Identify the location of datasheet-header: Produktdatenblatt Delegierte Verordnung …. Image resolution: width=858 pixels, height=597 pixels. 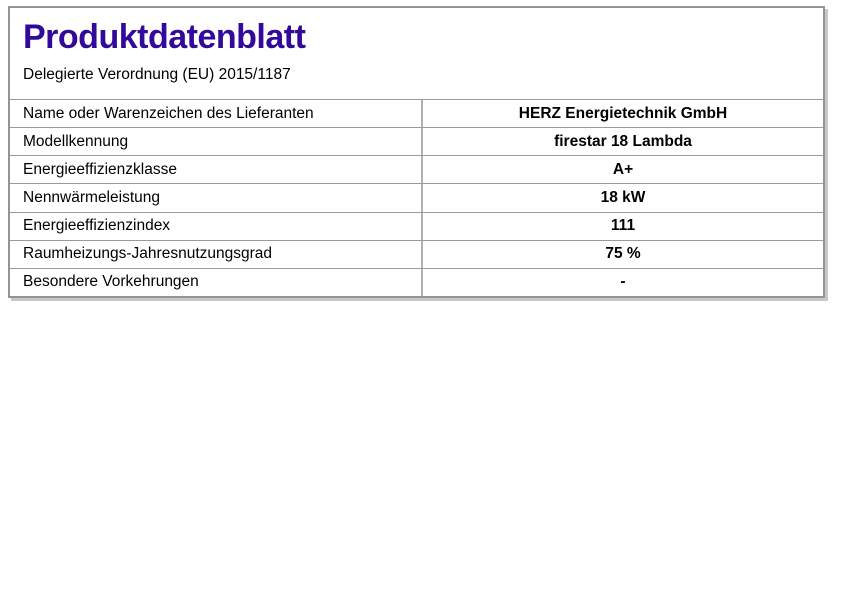
(416, 54).